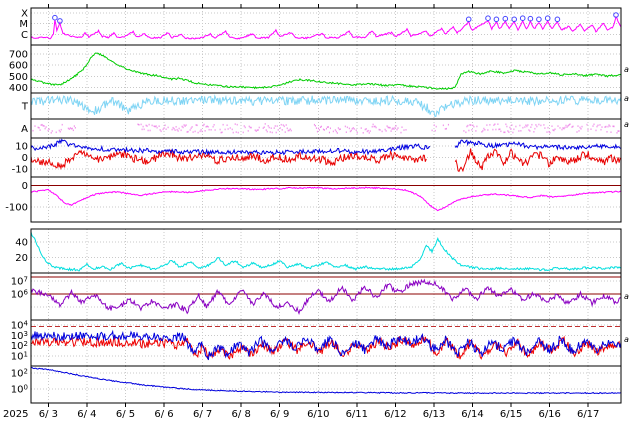  What do you see at coordinates (25, 107) in the screenshot?
I see `y-tick-label: T` at bounding box center [25, 107].